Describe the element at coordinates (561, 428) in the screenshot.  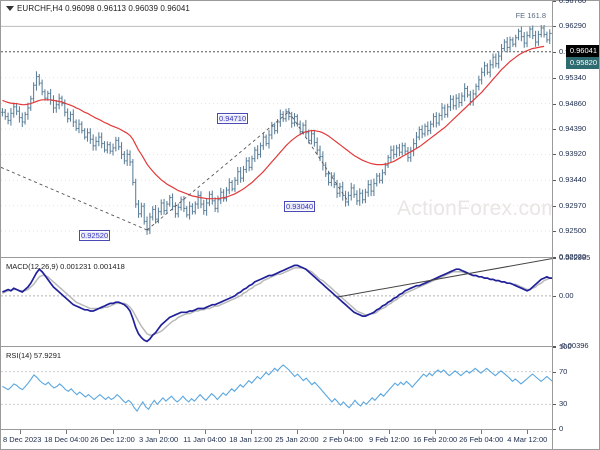
I see `rsi-axis-tick: 0` at that location.